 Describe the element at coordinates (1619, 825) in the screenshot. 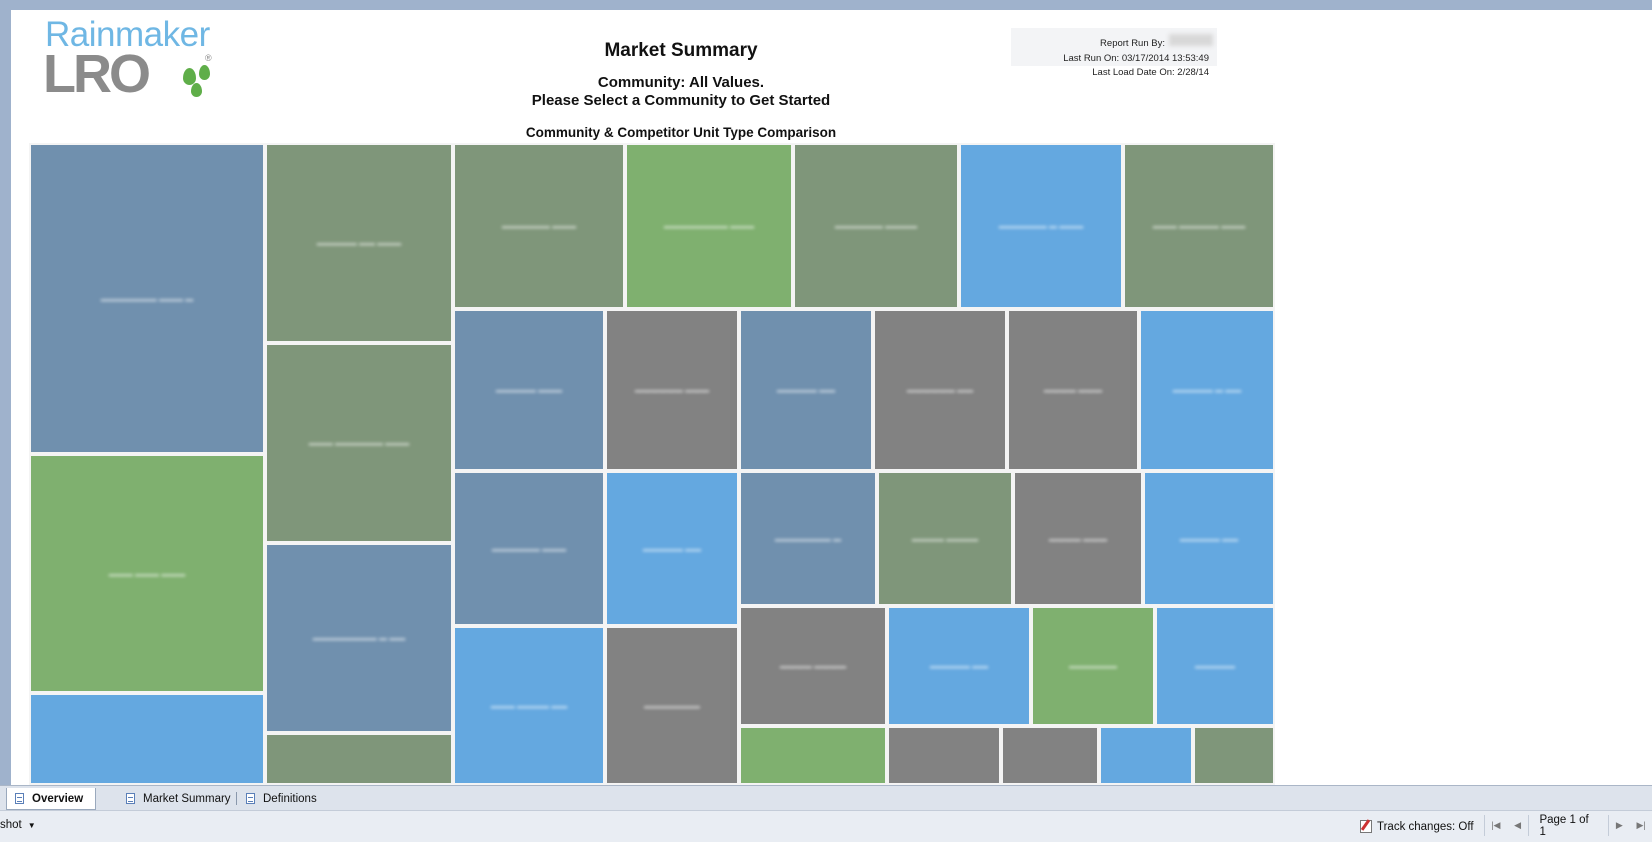

I see `next-page-icon: ▶` at that location.